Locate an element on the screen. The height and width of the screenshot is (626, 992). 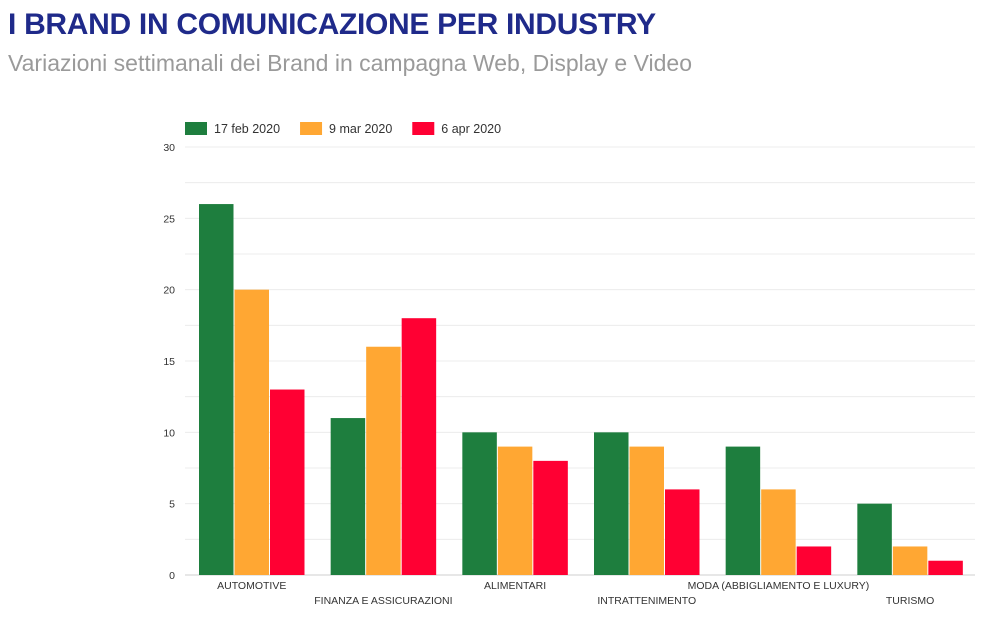
x-category-label: ALIMENTARI is located at coordinates (515, 586).